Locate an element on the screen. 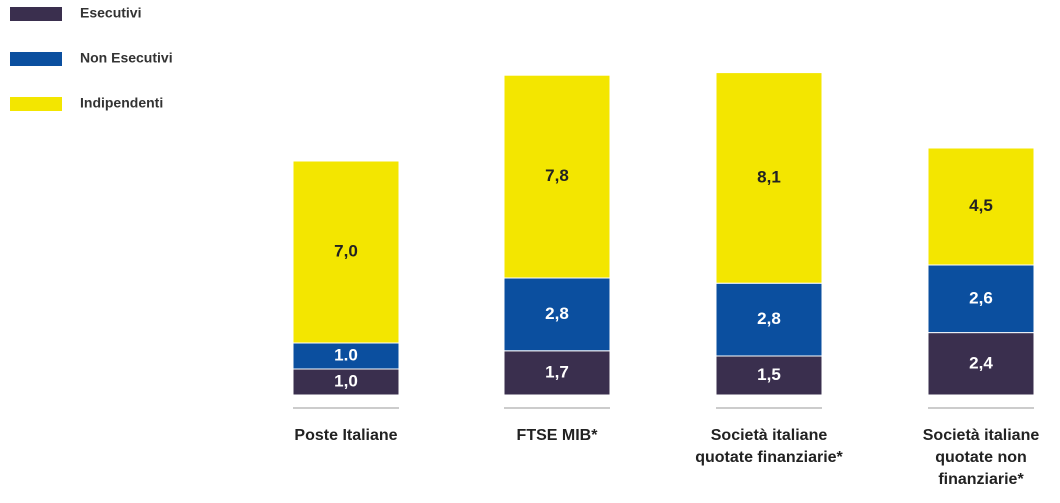 The width and height of the screenshot is (1060, 503). data-label: 4,5 is located at coordinates (981, 205).